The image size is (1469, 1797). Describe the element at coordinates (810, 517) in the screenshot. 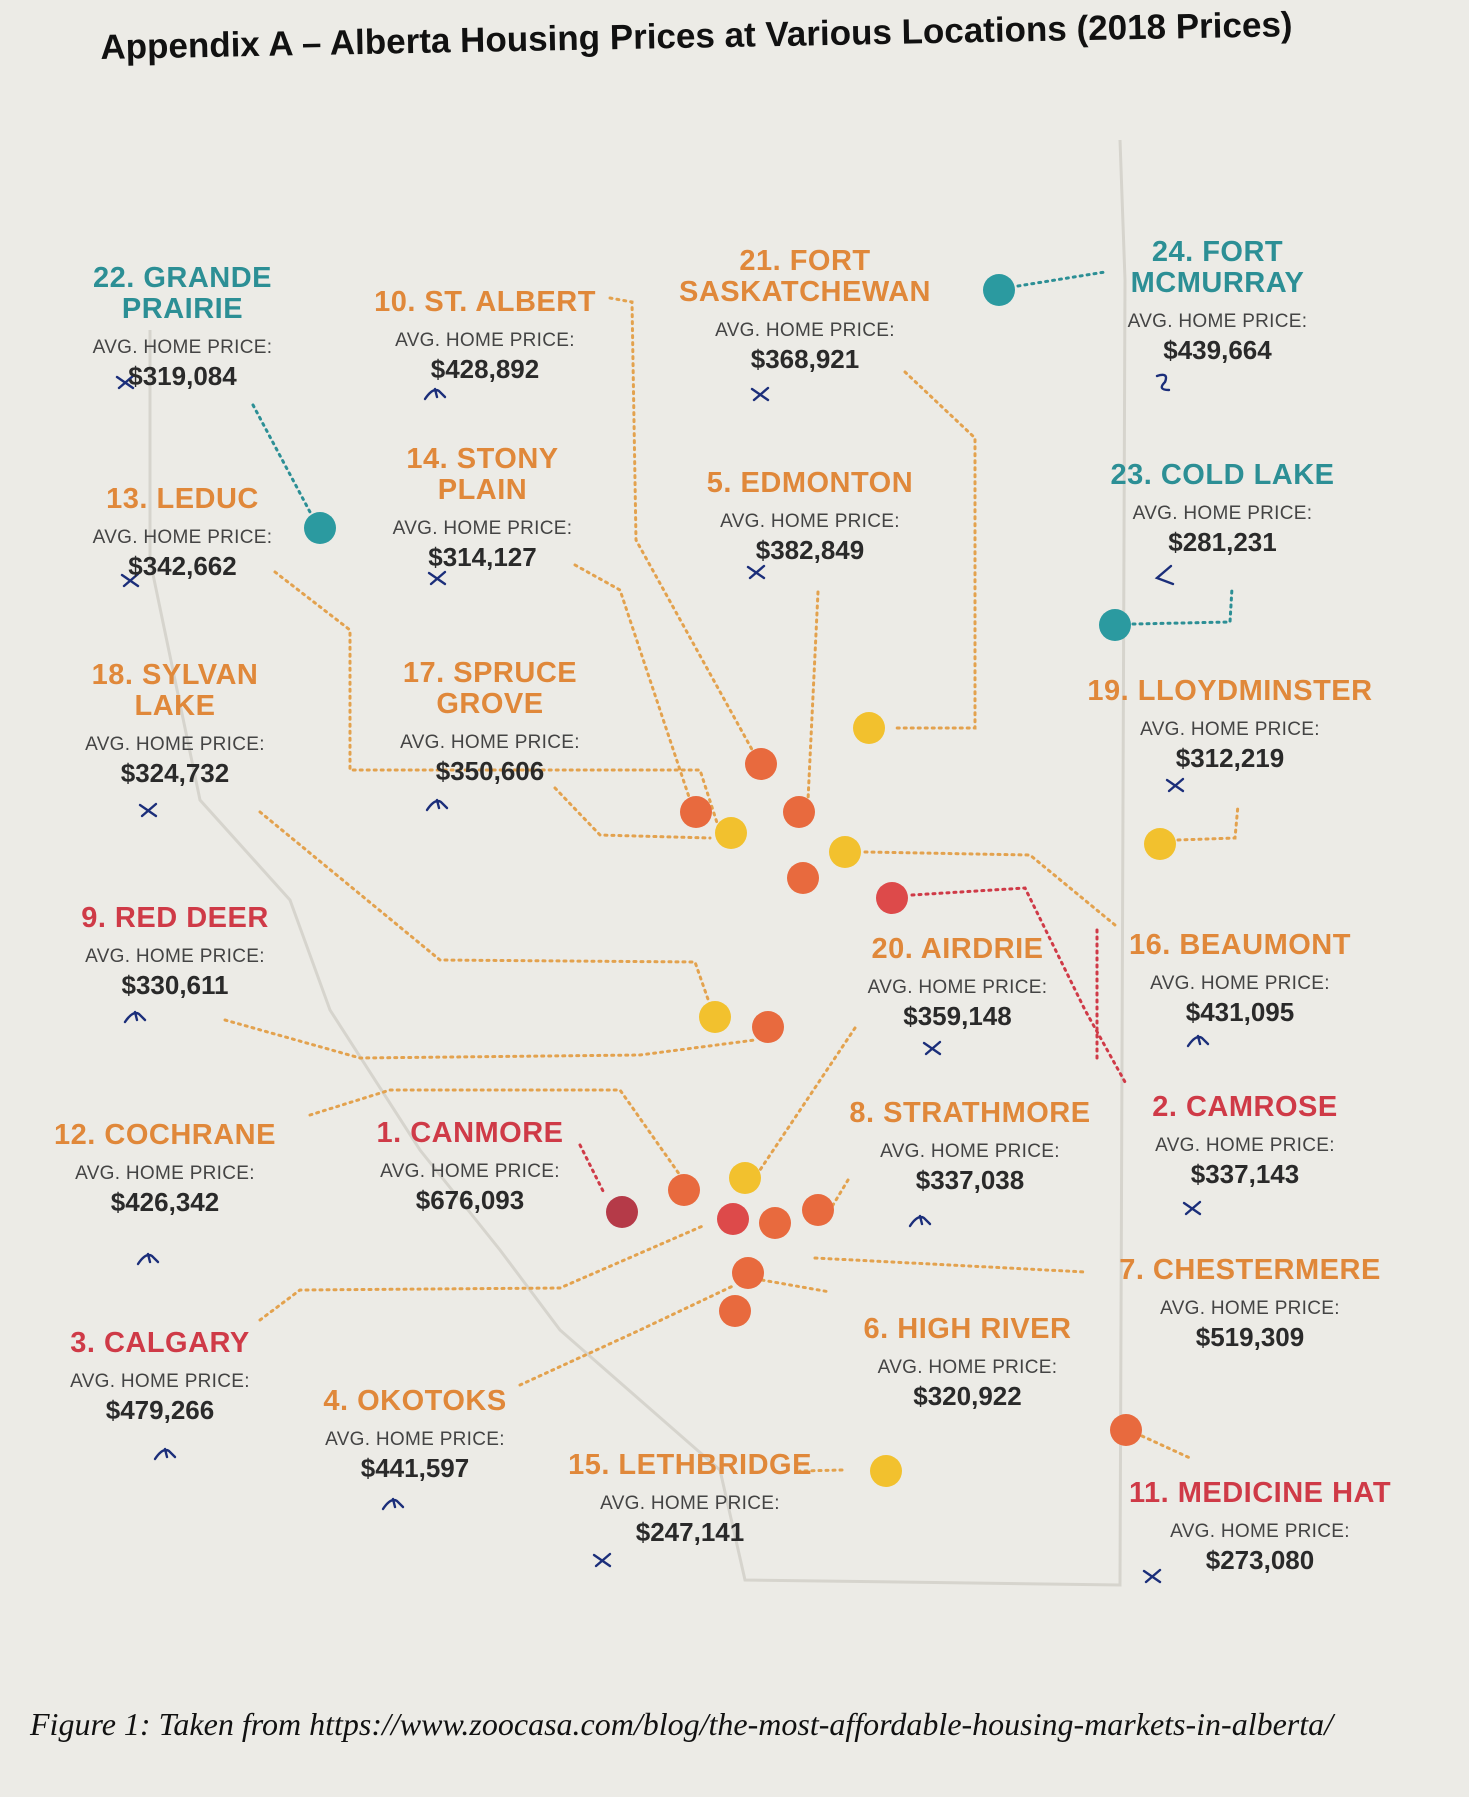

I see `location-edmonton: 5. EDMONTON AVG. HOME PRICE: $382,849` at that location.